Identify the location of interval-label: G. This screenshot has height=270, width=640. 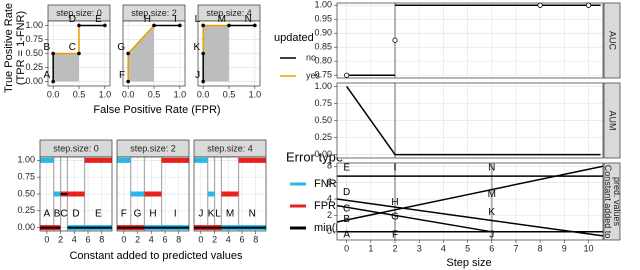
(138, 214).